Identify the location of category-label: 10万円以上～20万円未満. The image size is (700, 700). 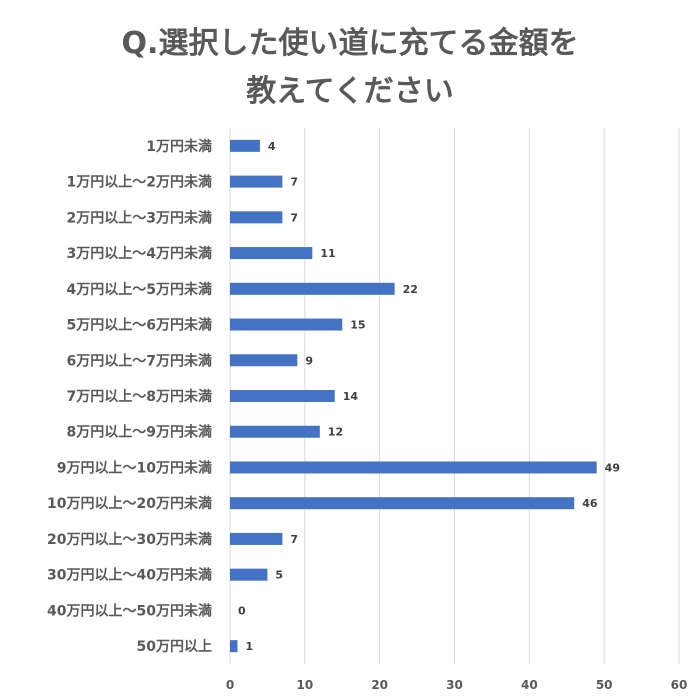
(129, 503).